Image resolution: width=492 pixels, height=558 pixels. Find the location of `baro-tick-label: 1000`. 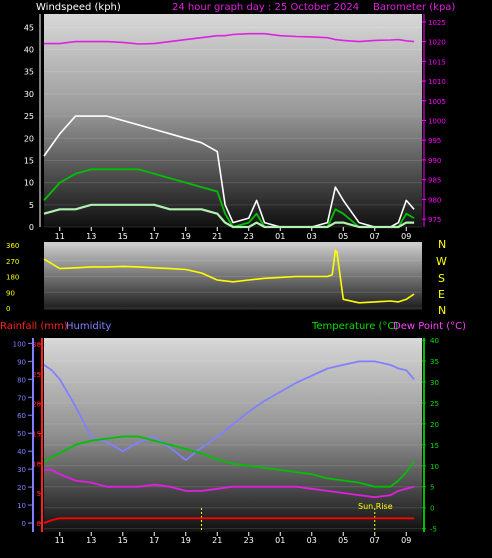

baro-tick-label: 1000 is located at coordinates (437, 122).